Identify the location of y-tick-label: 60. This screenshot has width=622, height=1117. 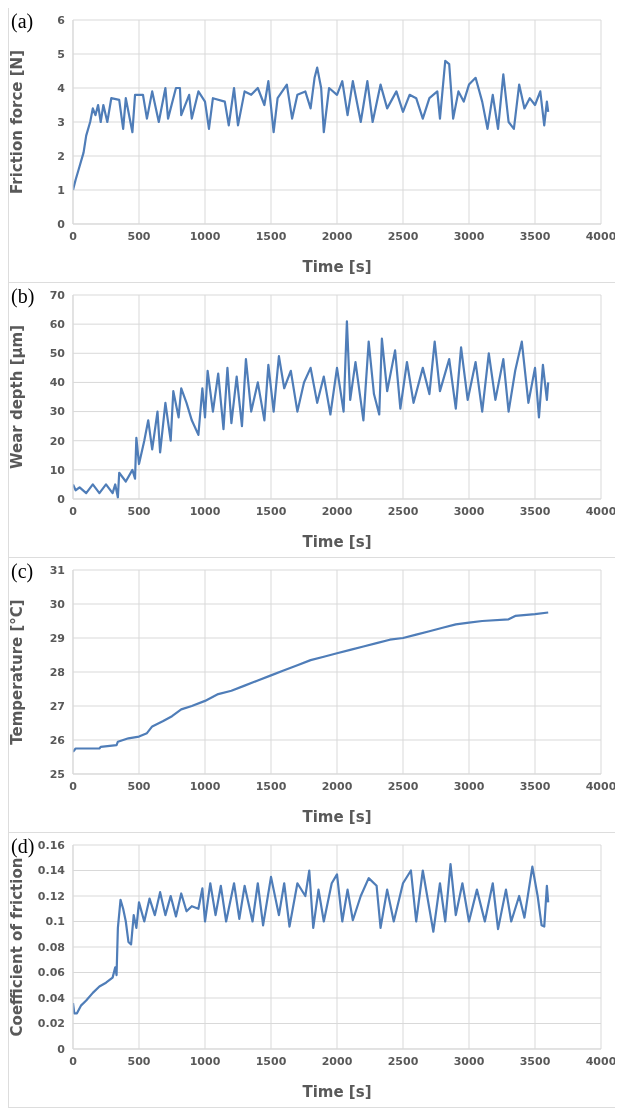
(57, 325).